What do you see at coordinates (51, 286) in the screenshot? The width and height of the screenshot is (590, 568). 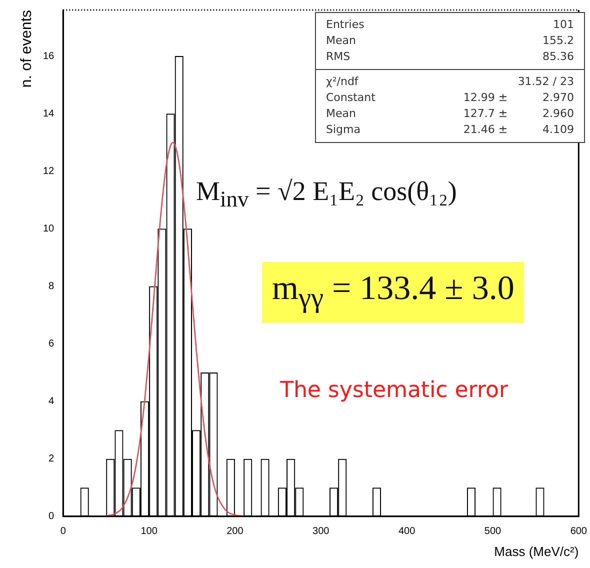 I see `y-tick-label: 8` at bounding box center [51, 286].